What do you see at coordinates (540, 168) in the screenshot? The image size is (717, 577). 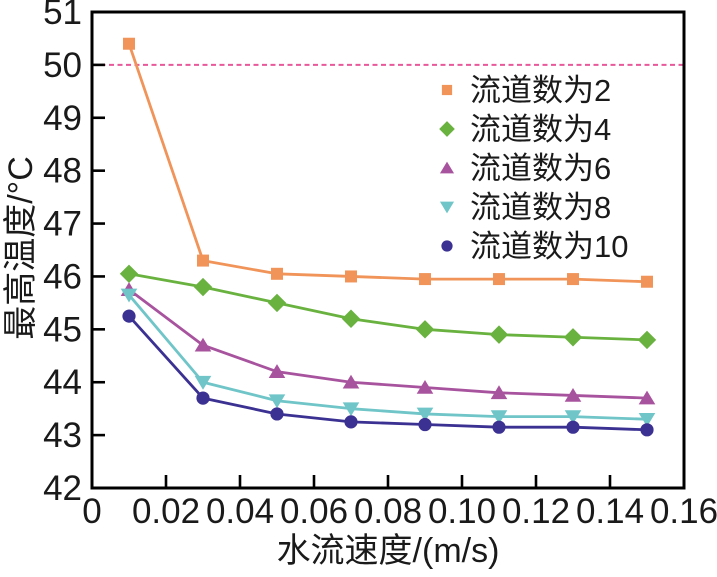 I see `legend-label: 流道数为6` at bounding box center [540, 168].